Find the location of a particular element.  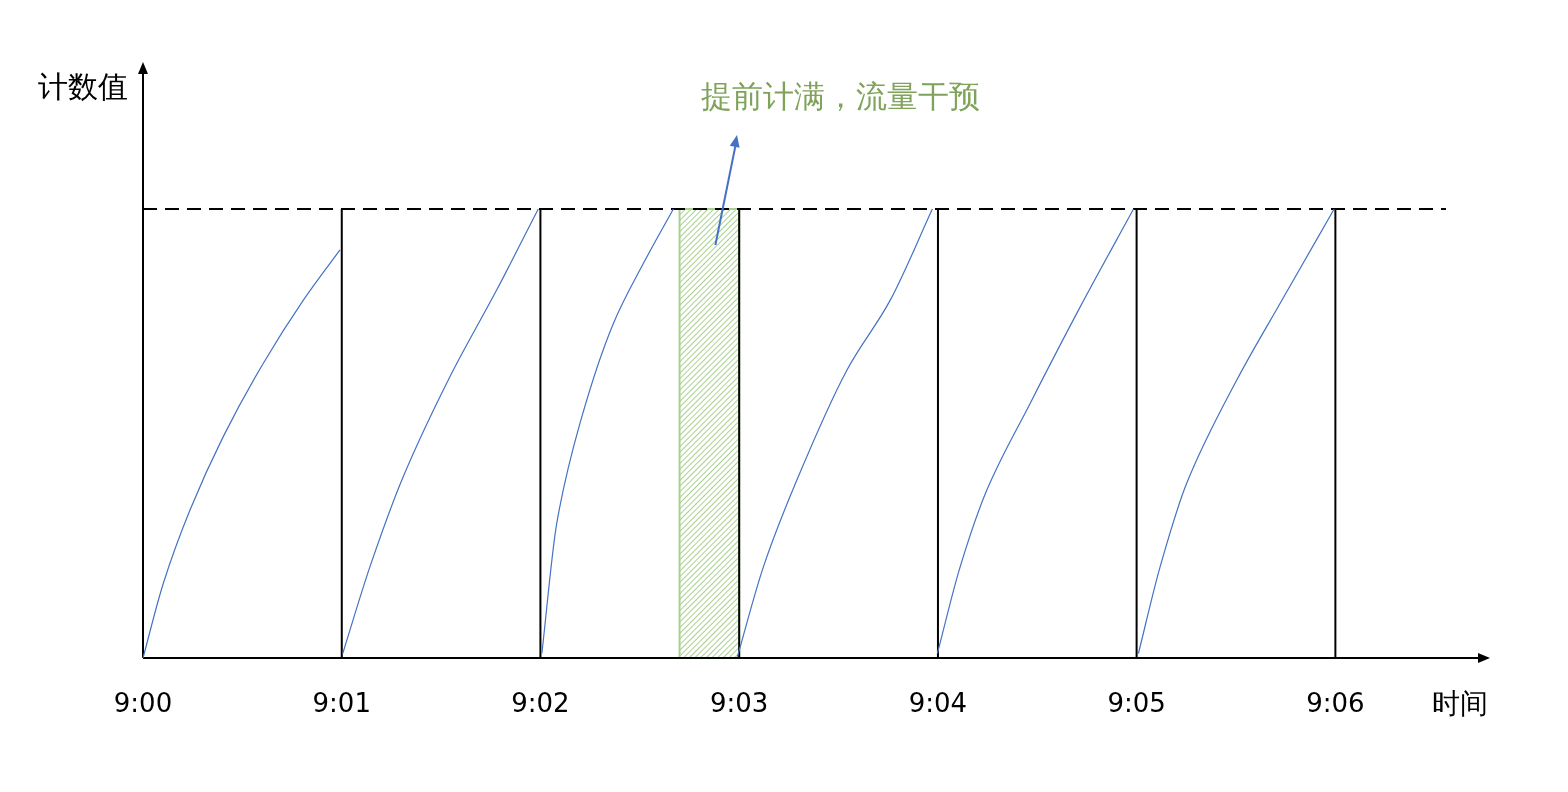

y-axis-title: 计数值 is located at coordinates (83, 86).